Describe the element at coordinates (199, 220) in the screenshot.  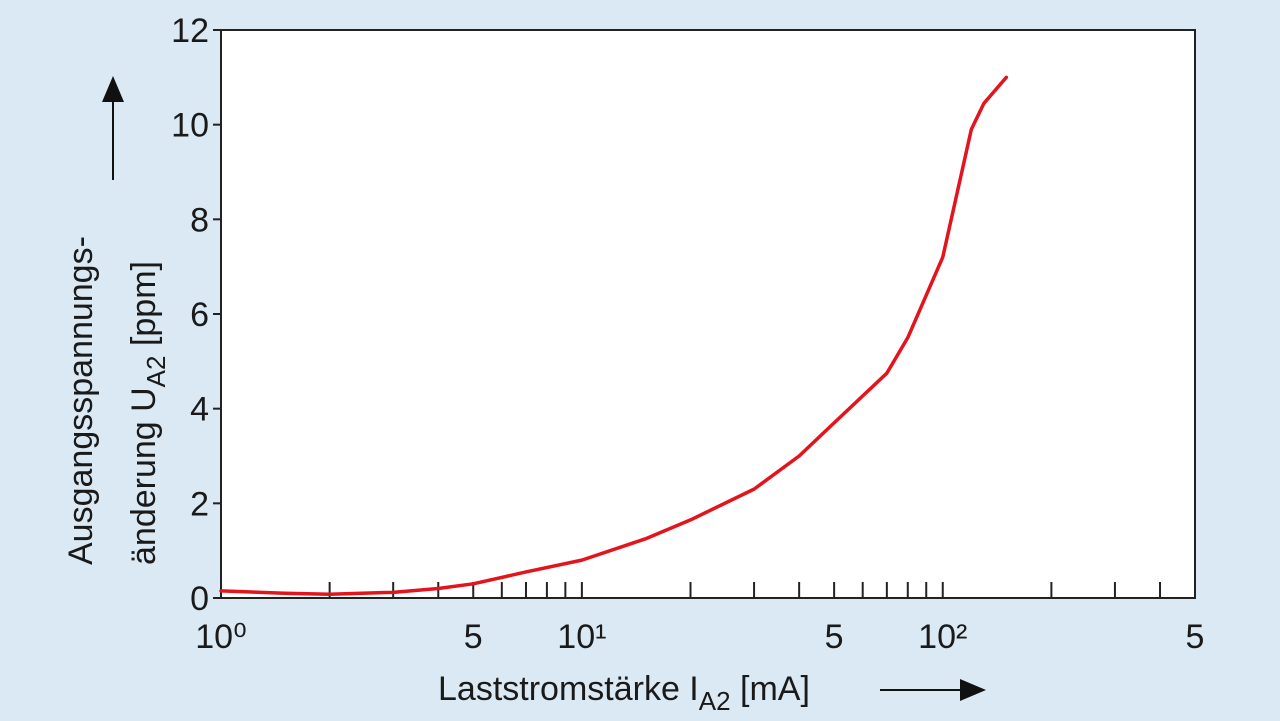
I see `y-tick-label: 8` at that location.